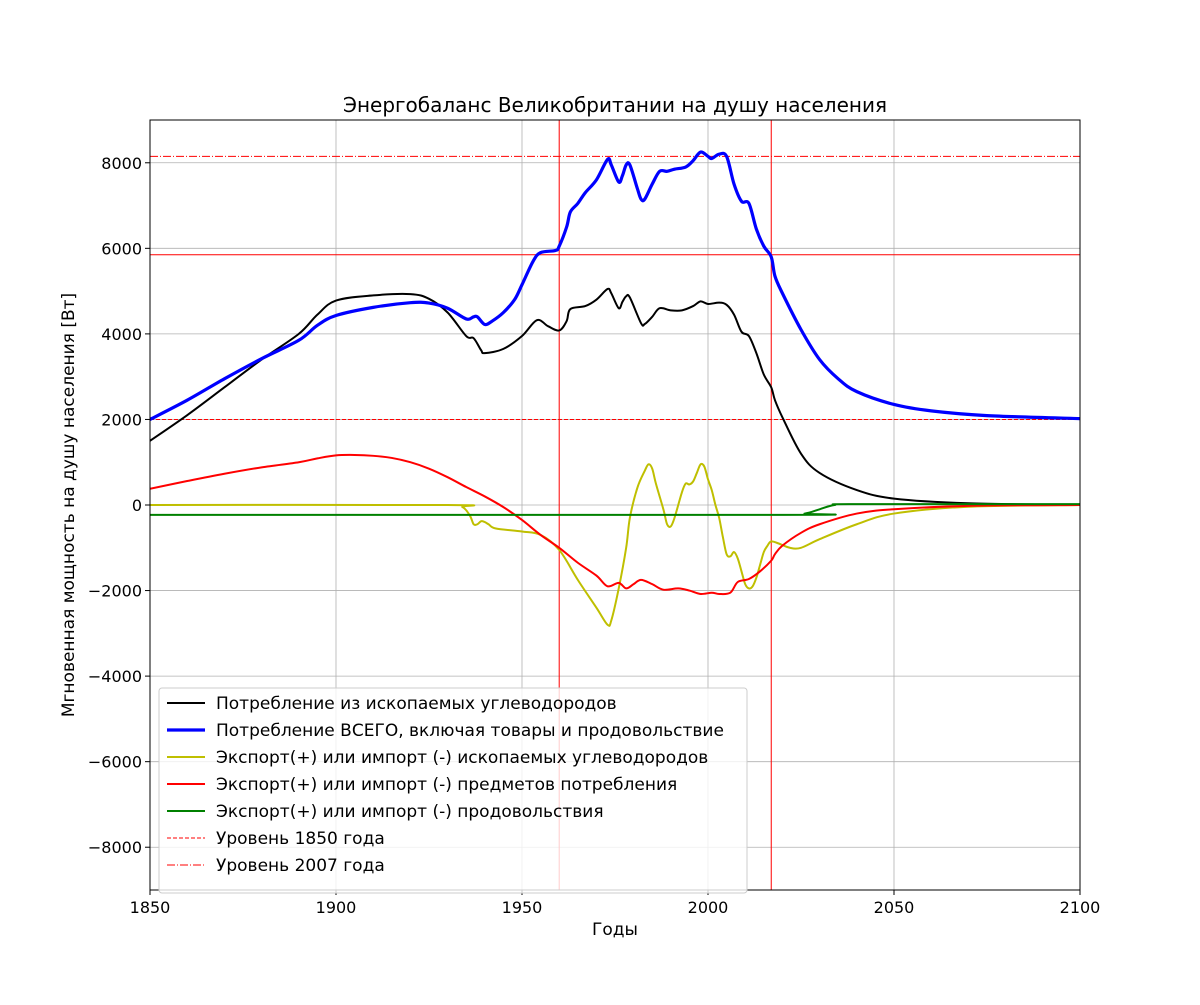  What do you see at coordinates (615, 930) in the screenshot?
I see `x-axis-label: Годы` at bounding box center [615, 930].